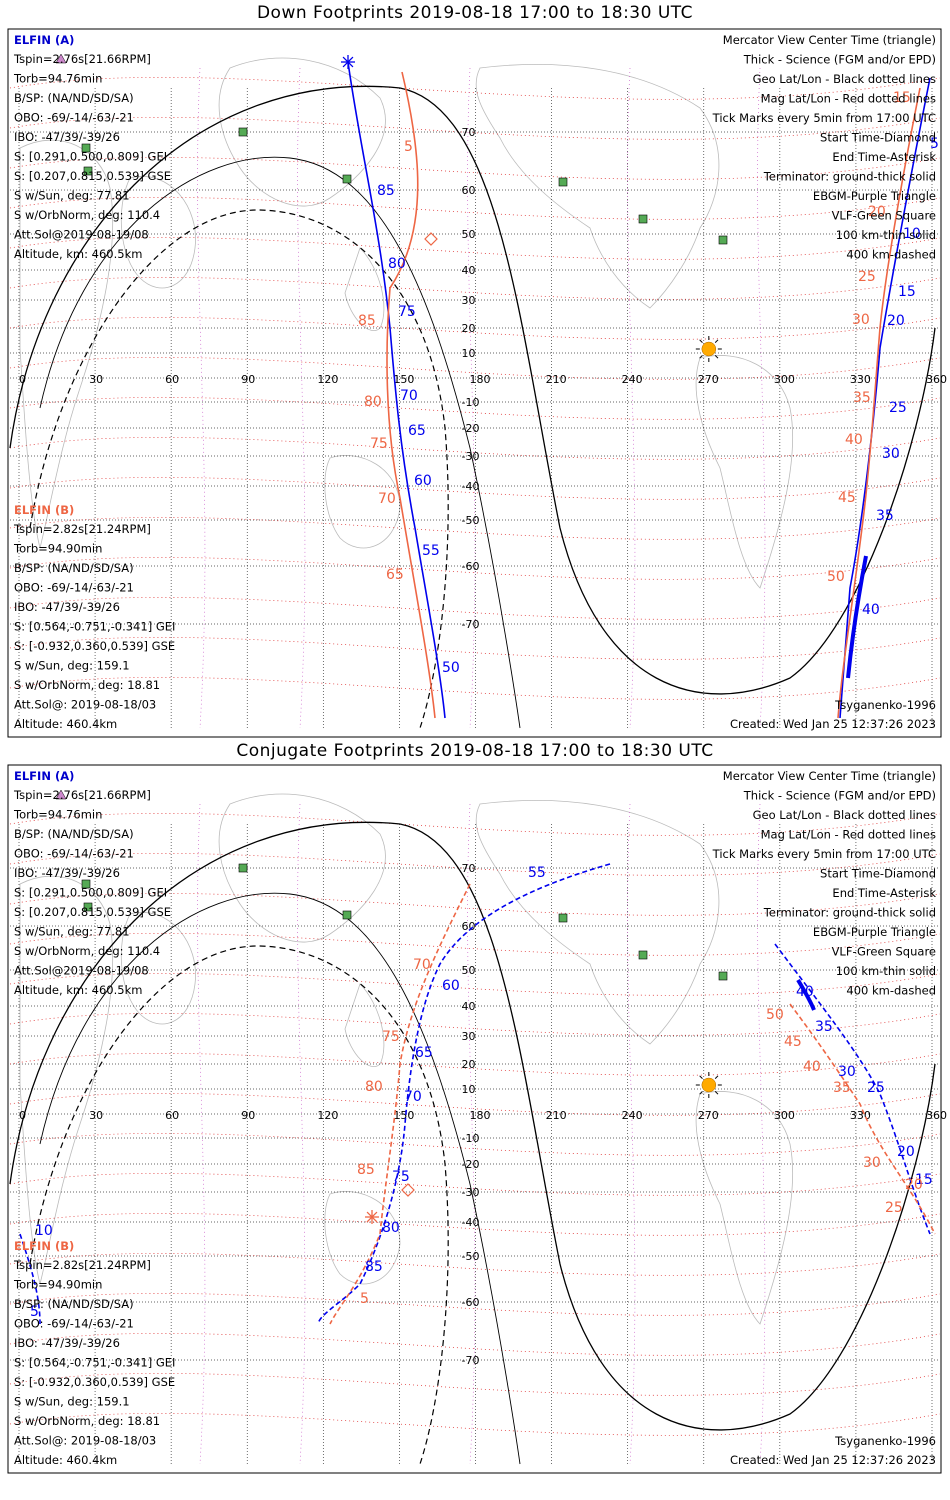 The height and width of the screenshot is (1500, 950). Describe the element at coordinates (878, 874) in the screenshot. I see `legend-line: Start Time-Diamond` at that location.